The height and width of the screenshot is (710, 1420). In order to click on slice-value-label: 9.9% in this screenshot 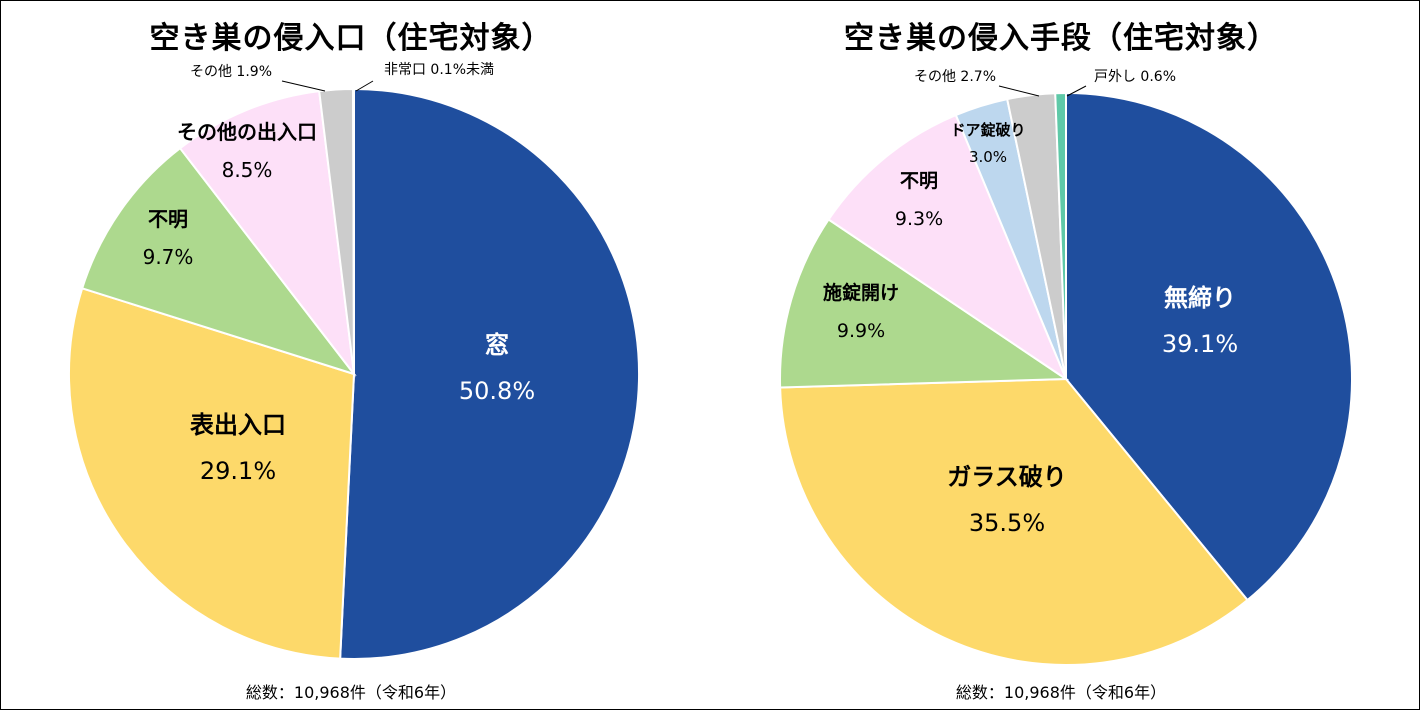, I will do `click(861, 331)`.